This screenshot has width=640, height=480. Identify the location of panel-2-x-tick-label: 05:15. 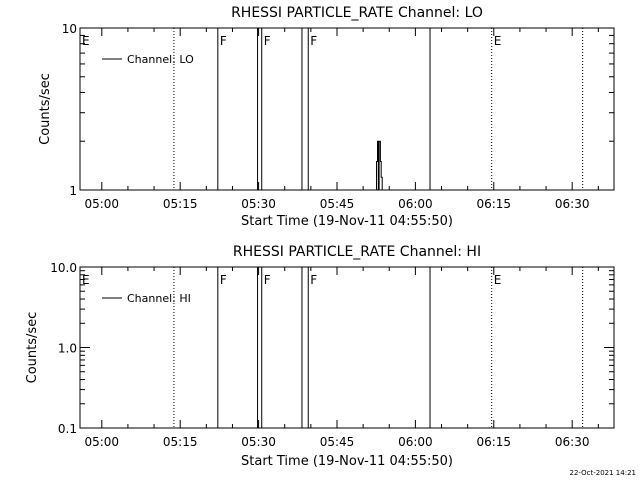
(180, 442).